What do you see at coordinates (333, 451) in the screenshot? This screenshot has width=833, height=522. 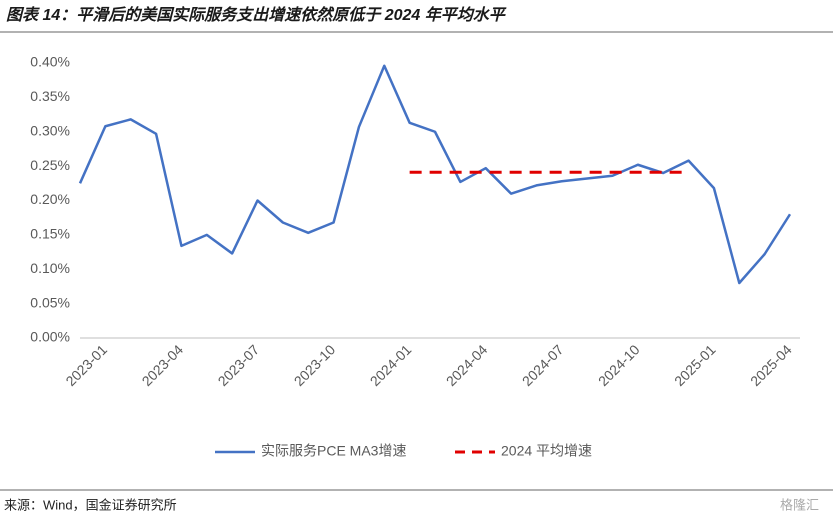 I see `legend-label: 实际服务PCE MA3增速` at bounding box center [333, 451].